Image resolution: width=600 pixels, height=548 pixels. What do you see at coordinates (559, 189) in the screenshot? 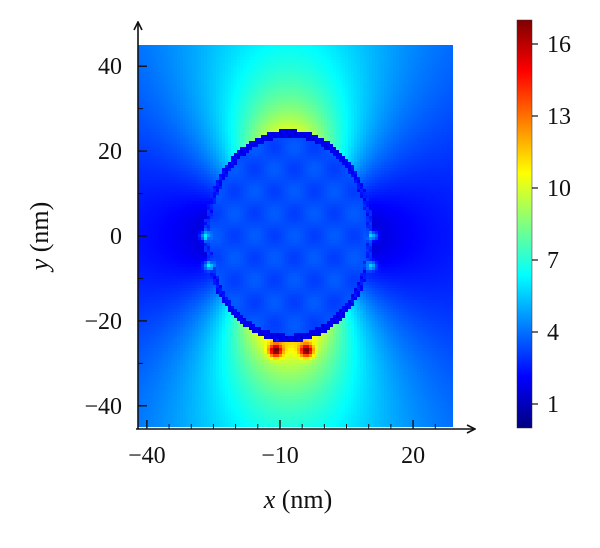
I see `colorbar-tick-label: 10` at bounding box center [559, 189].